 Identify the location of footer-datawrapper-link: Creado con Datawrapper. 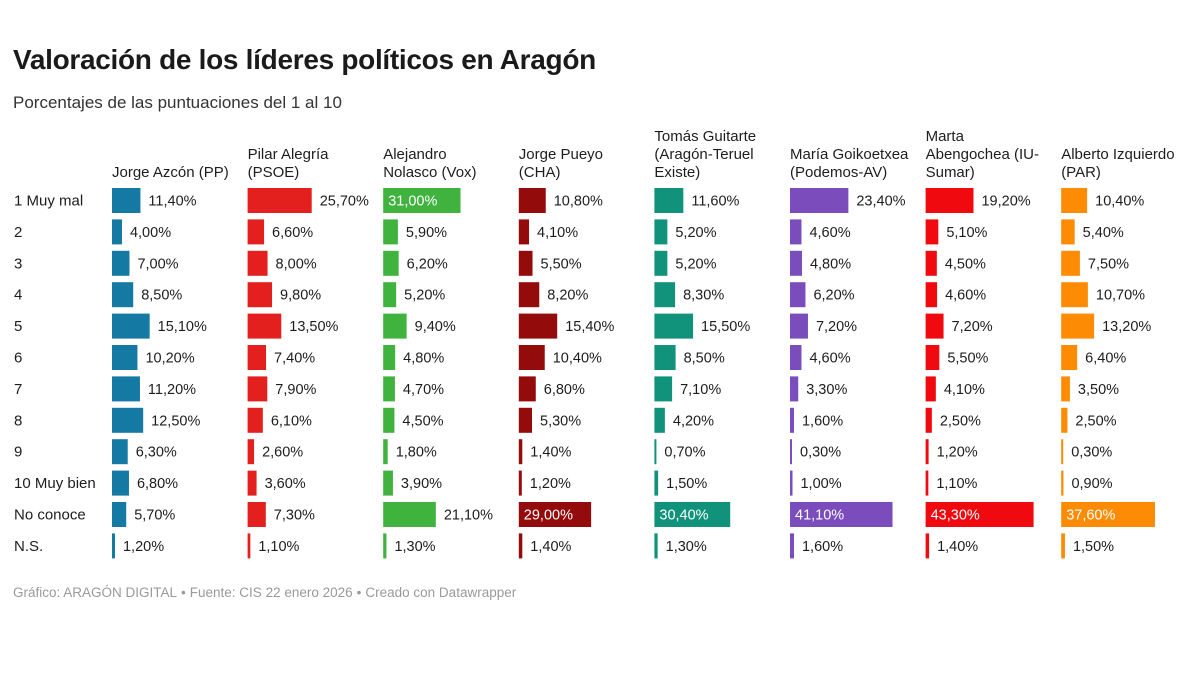
(441, 592).